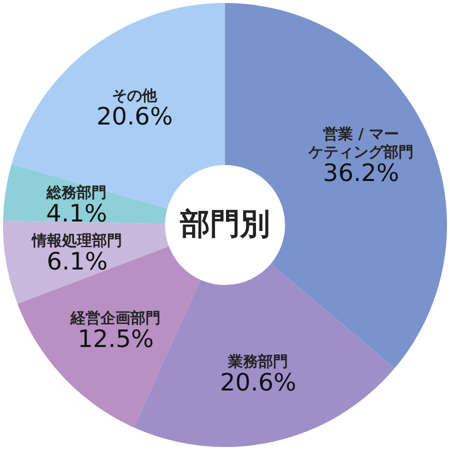 The height and width of the screenshot is (450, 450). I want to click on data-label: 6.1%, so click(77, 262).